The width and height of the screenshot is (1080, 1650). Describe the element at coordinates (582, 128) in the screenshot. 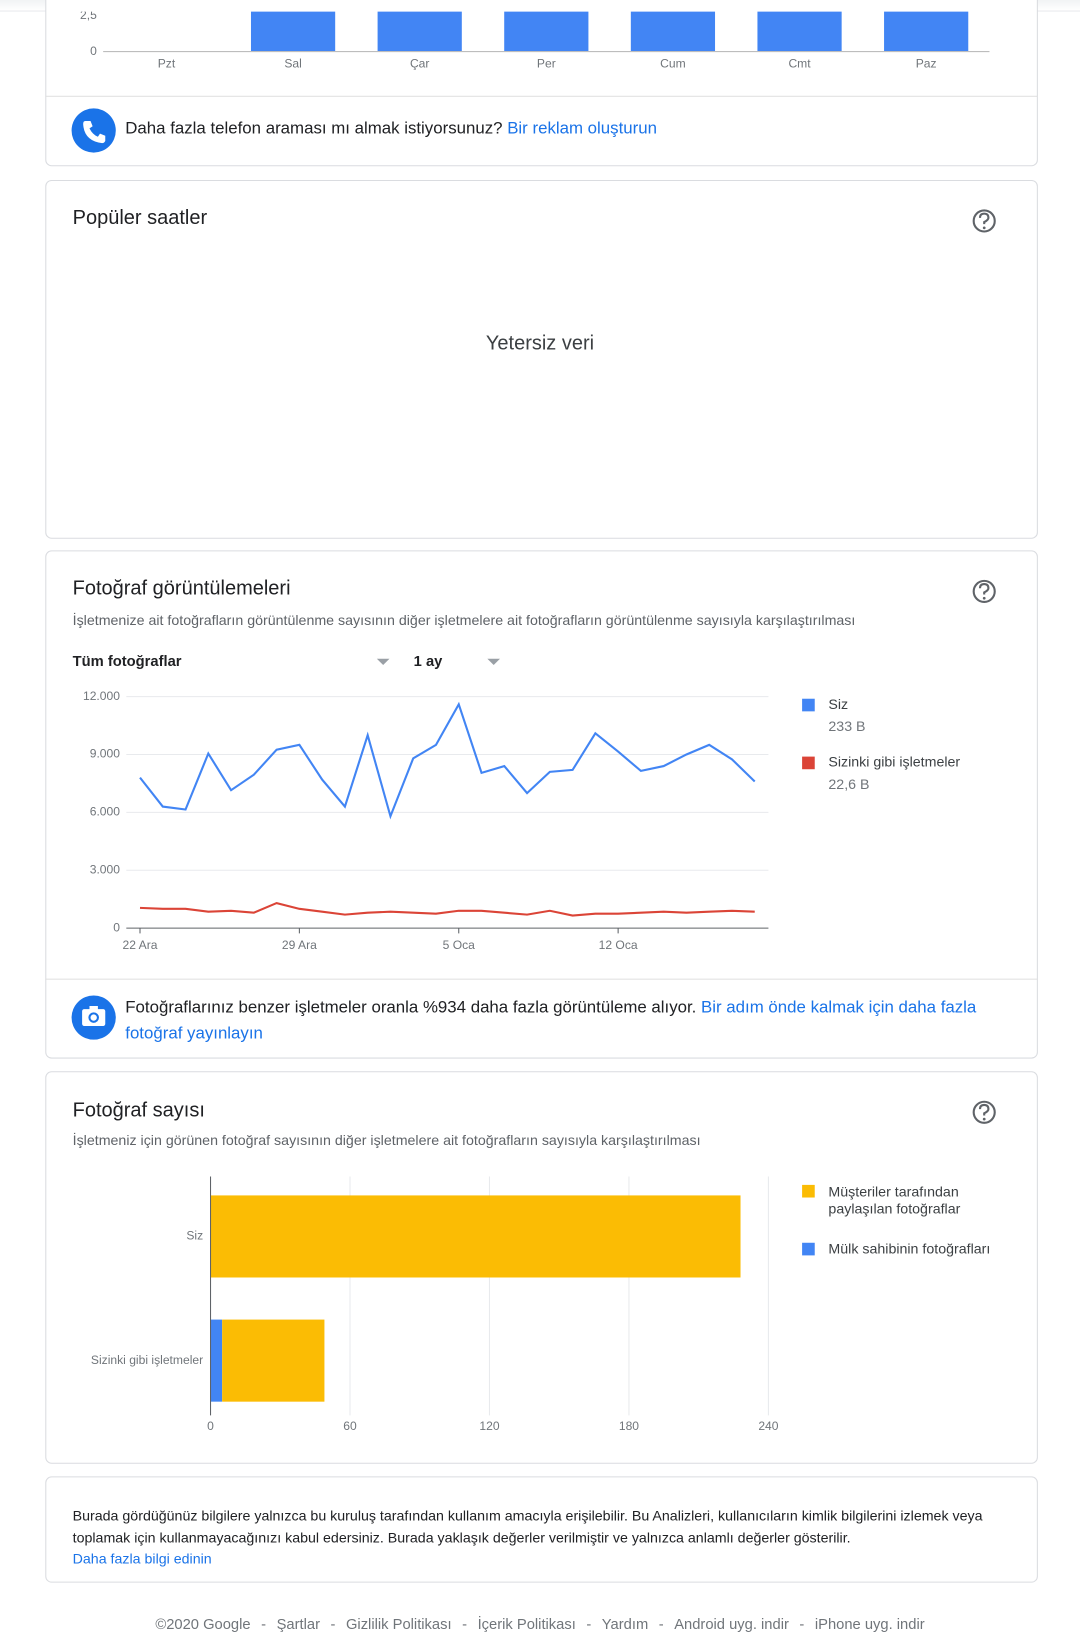

I see `create-ad-link: Bir reklam oluşturun` at that location.